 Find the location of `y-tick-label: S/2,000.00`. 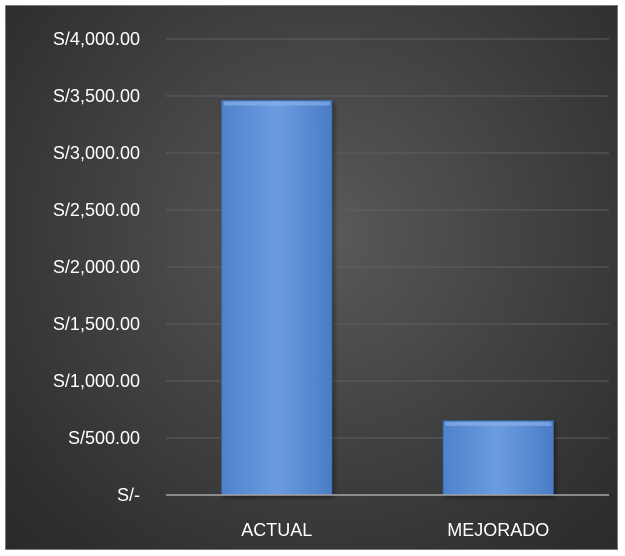

y-tick-label: S/2,000.00 is located at coordinates (96, 267).